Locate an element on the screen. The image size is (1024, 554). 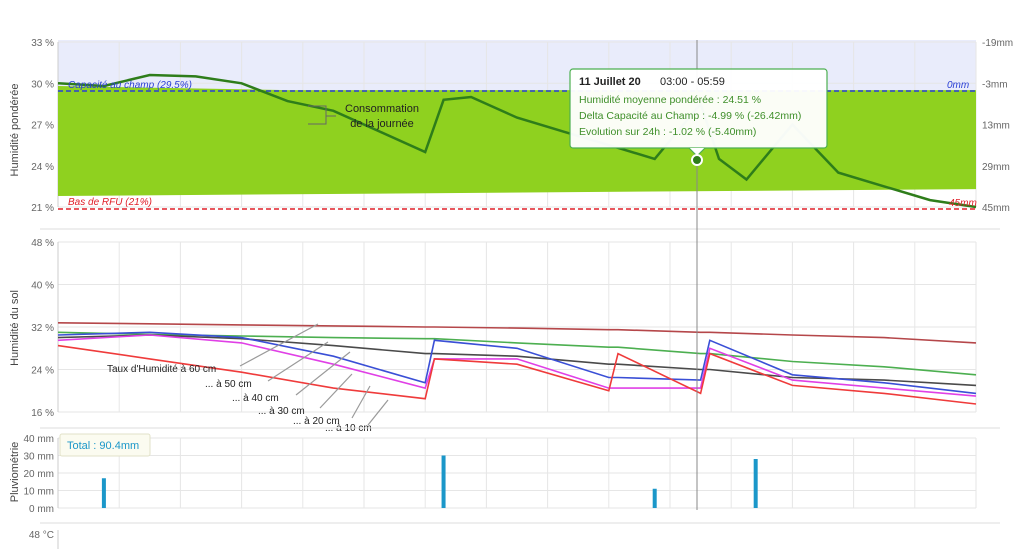
panel1-y-axis-label: Humidité pondérée is located at coordinates (15, 130).